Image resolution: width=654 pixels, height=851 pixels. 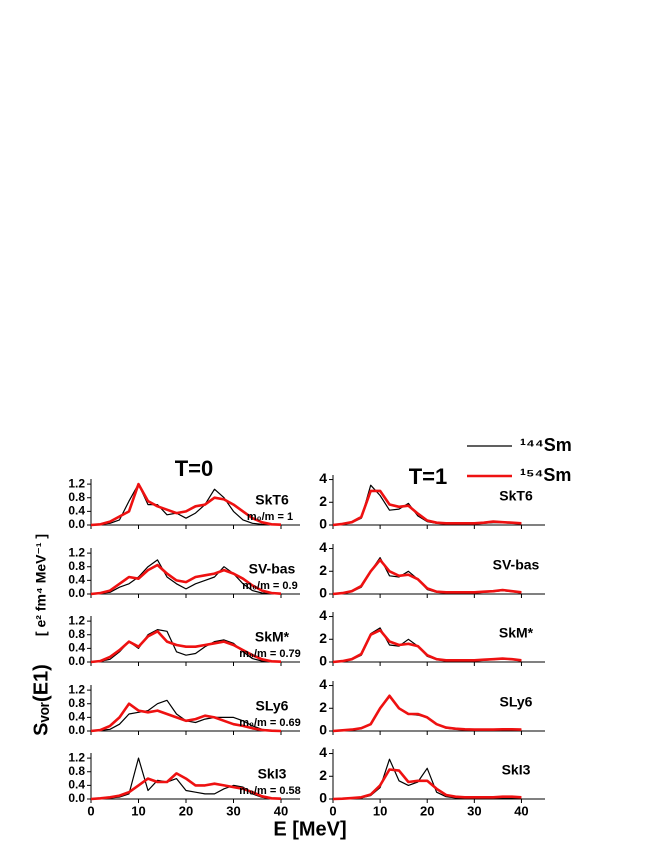 What do you see at coordinates (269, 586) in the screenshot?
I see `panel-sublabel: m₀/m = 0.9` at bounding box center [269, 586].